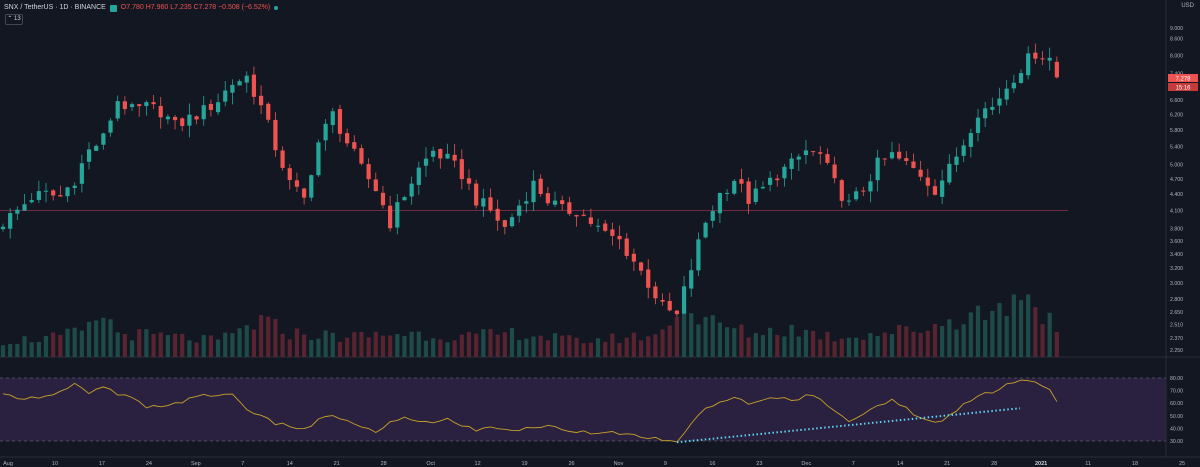  Describe the element at coordinates (1176, 131) in the screenshot. I see `price-tick-label: 5.800` at that location.